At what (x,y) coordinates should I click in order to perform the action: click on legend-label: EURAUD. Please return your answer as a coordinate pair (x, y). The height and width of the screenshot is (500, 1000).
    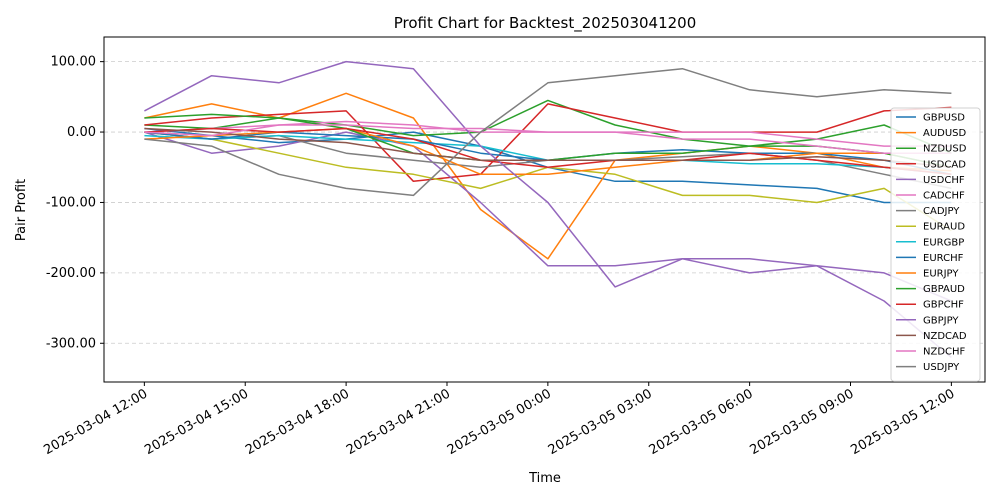
    Looking at the image, I should click on (944, 227).